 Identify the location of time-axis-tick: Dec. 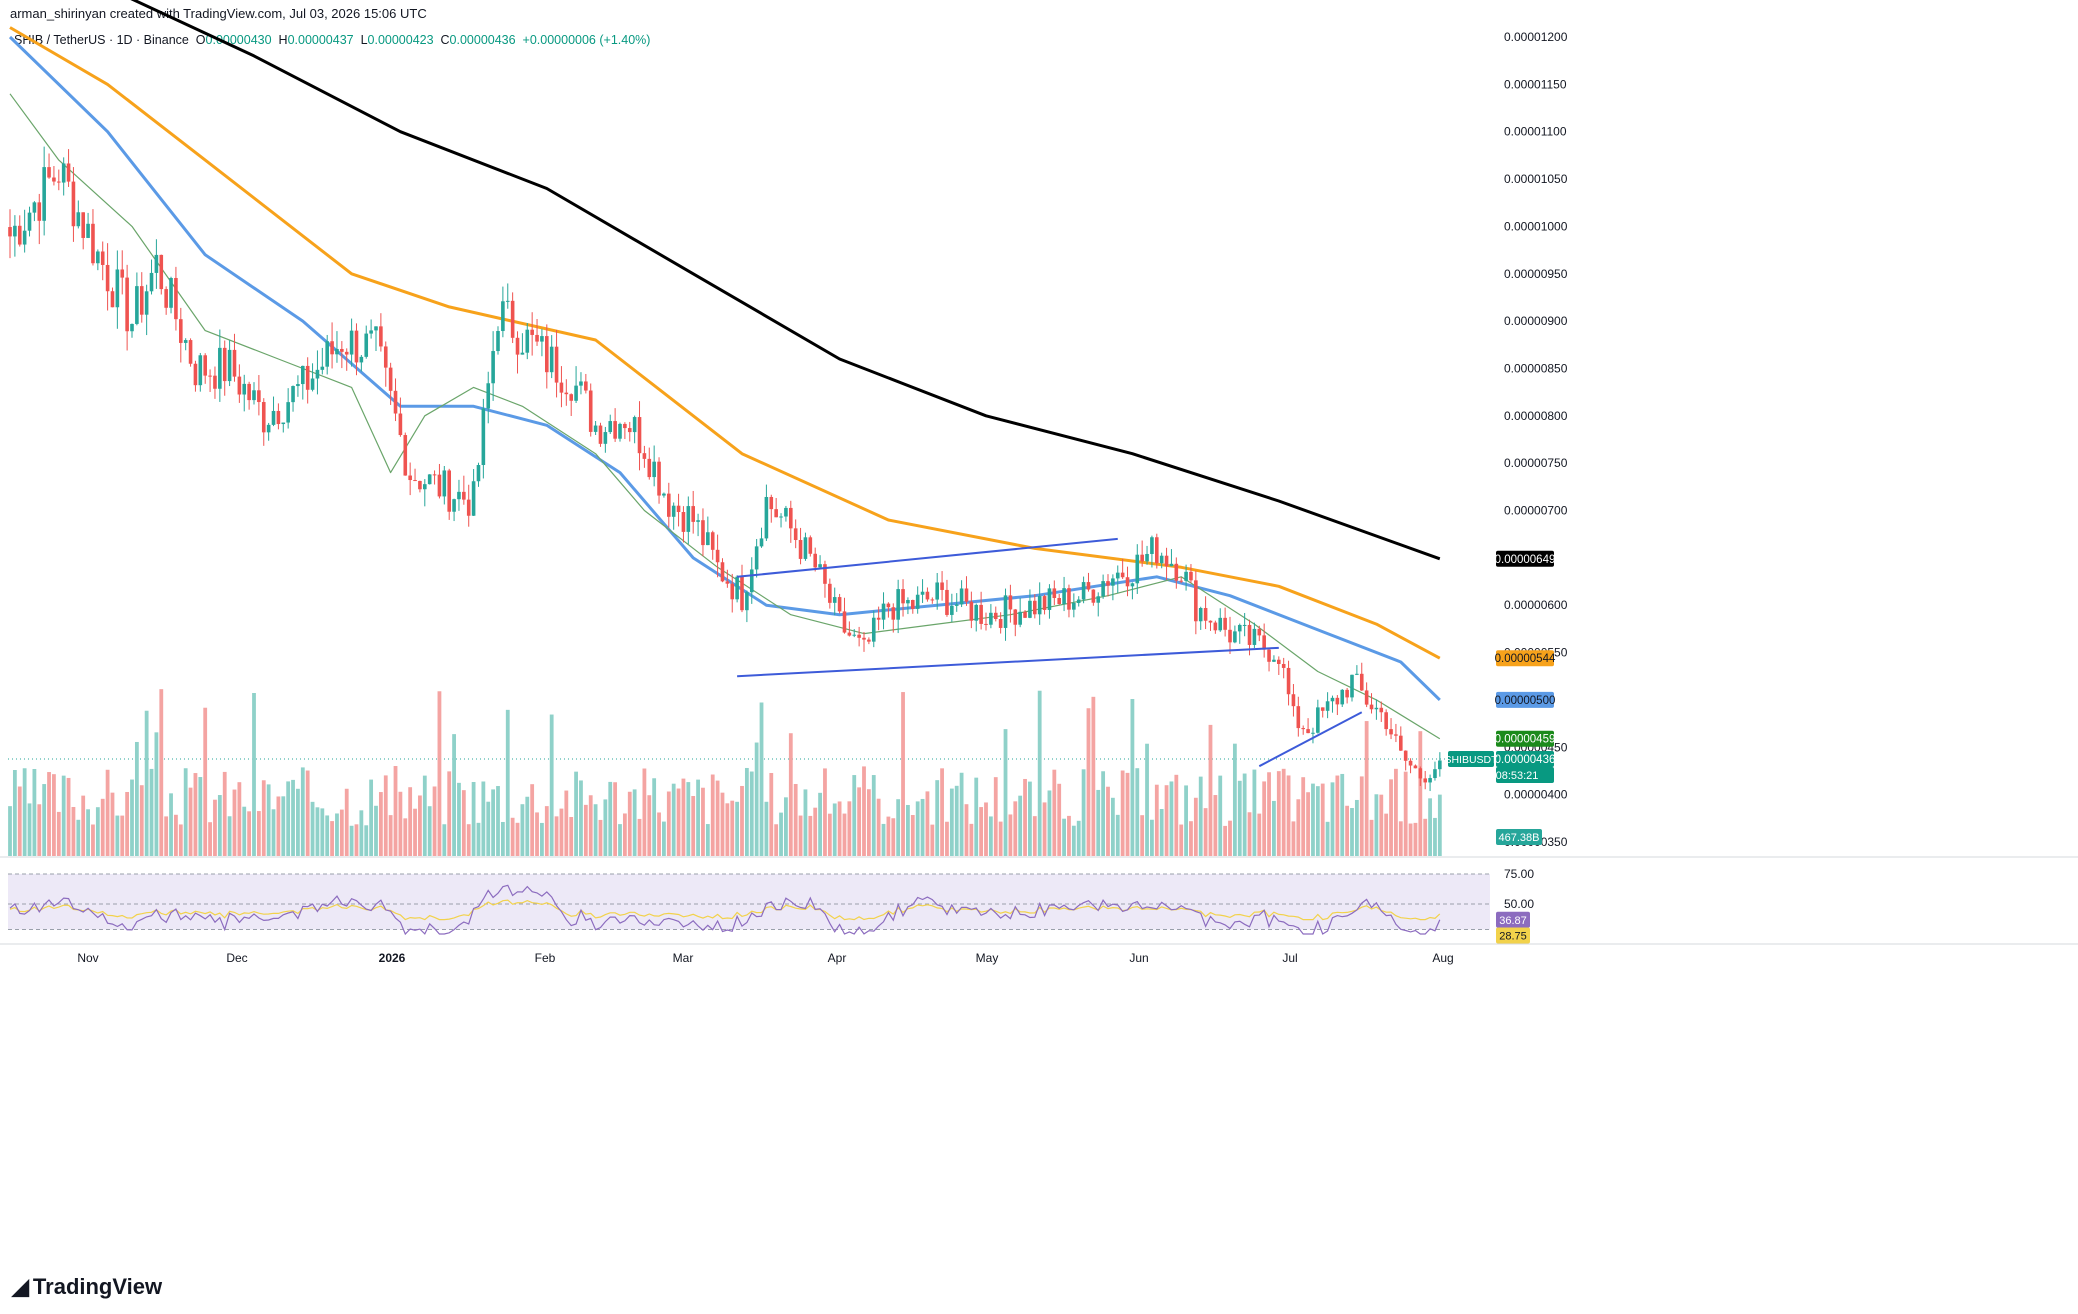
(236, 958).